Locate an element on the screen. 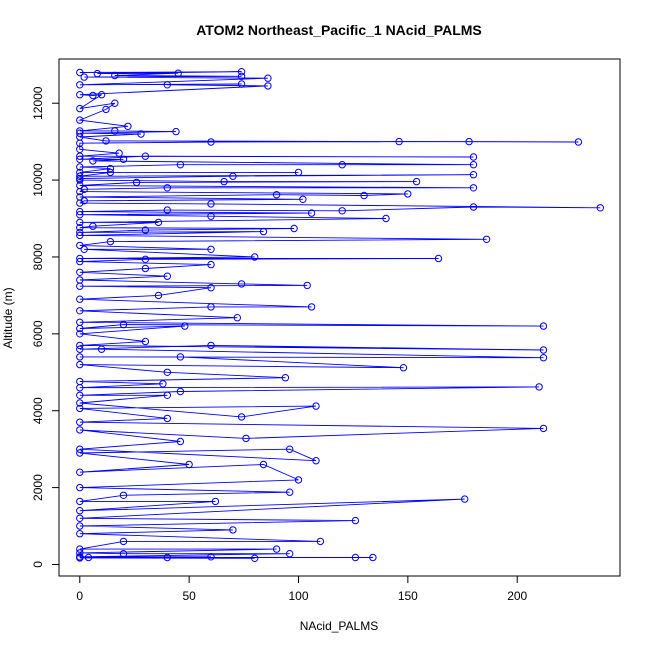 The image size is (650, 650). x-tick-label: 0 is located at coordinates (79, 596).